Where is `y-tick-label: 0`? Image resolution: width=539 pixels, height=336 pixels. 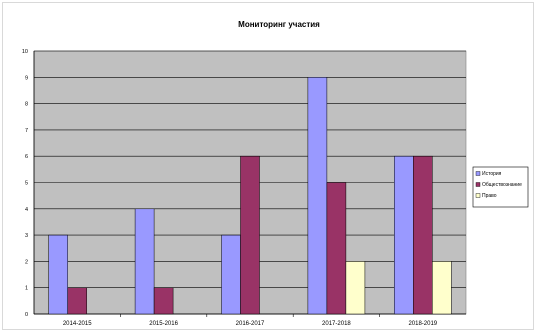 y-tick-label: 0 is located at coordinates (26, 315).